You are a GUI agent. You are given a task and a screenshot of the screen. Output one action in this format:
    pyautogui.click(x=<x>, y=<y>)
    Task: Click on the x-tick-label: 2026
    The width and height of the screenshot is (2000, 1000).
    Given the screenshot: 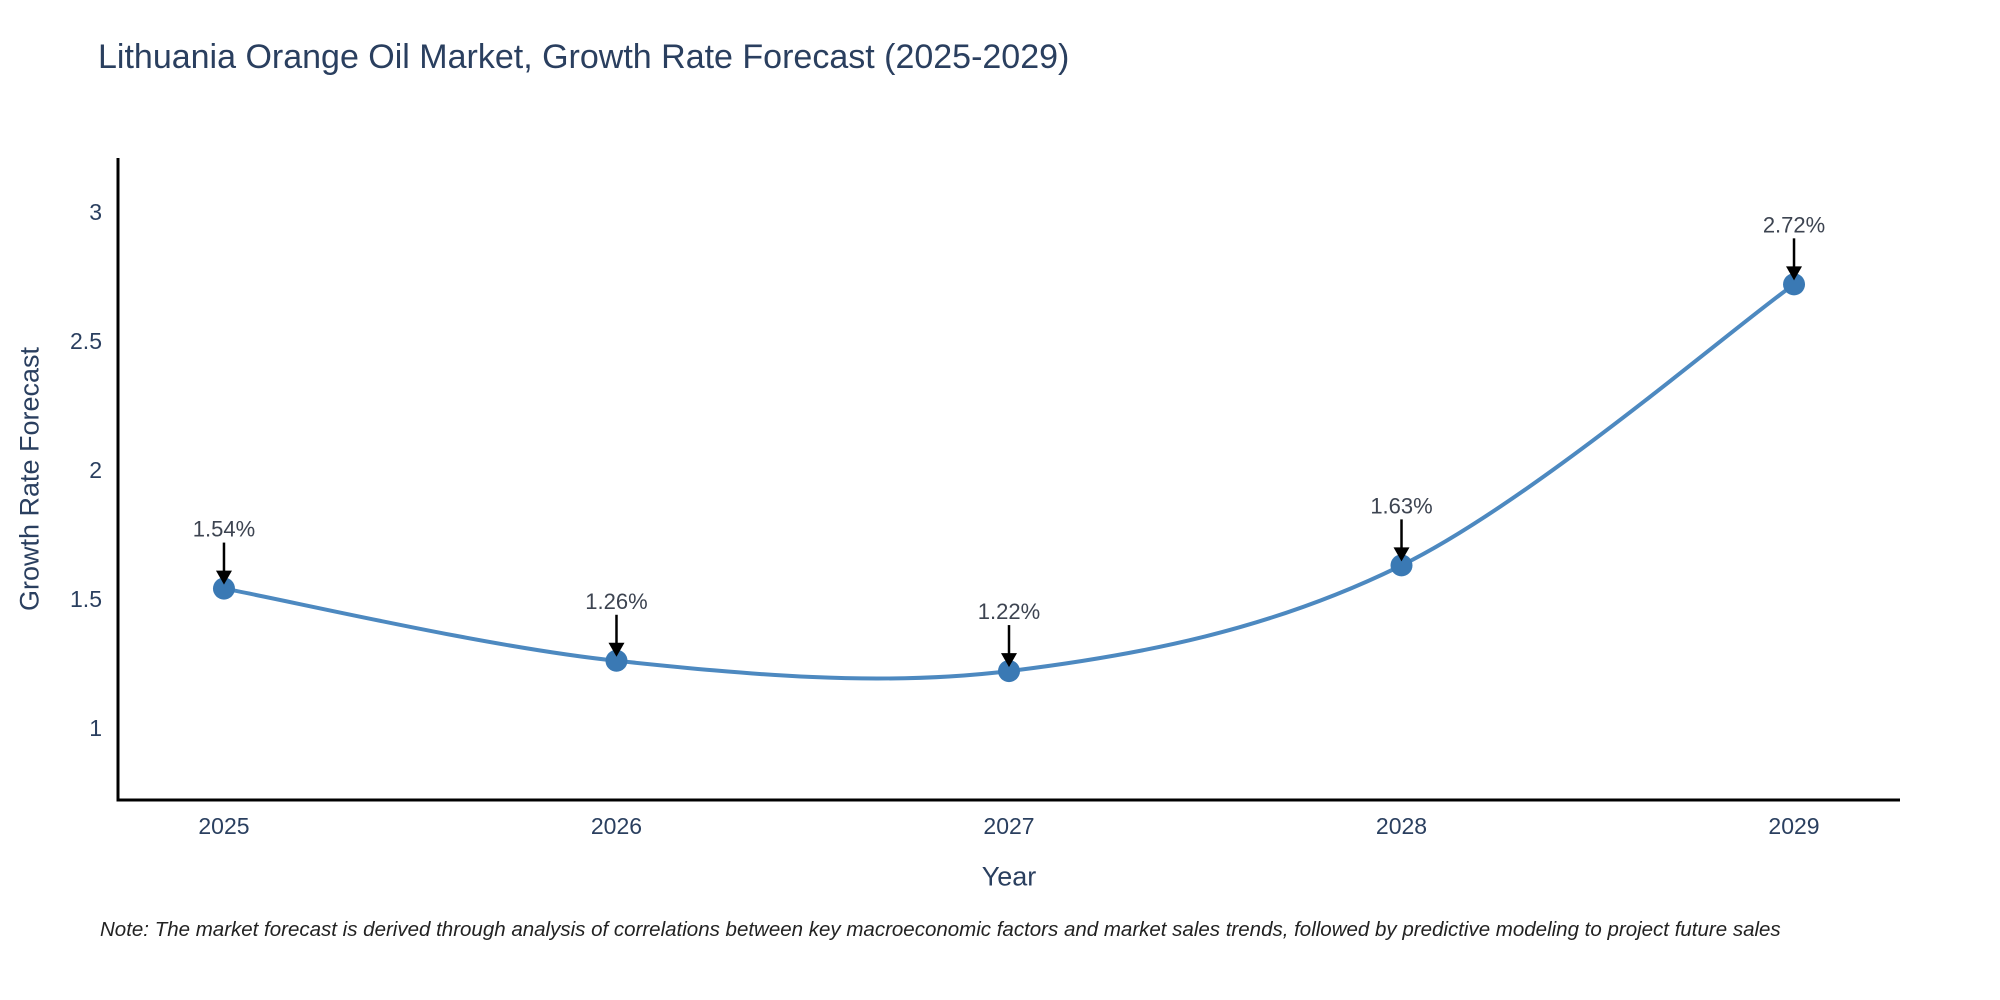 What is the action you would take?
    pyautogui.click(x=616, y=826)
    